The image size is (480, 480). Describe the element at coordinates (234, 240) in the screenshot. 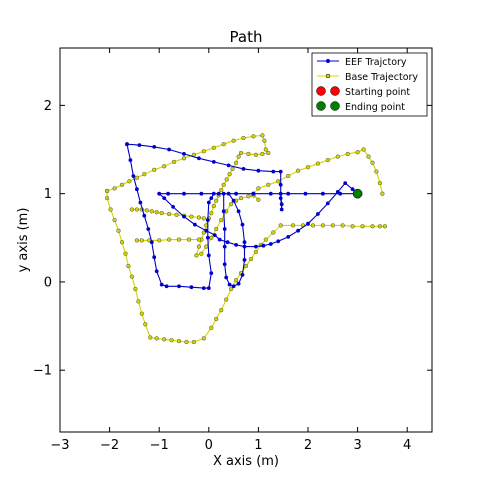

I see `eef-trajectory-line` at that location.